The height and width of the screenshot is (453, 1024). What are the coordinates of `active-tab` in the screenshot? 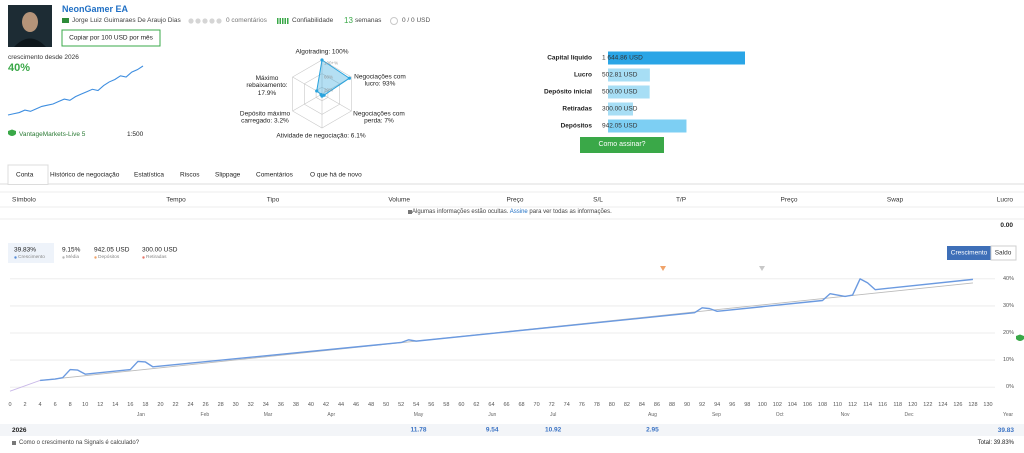 It's located at (28, 174).